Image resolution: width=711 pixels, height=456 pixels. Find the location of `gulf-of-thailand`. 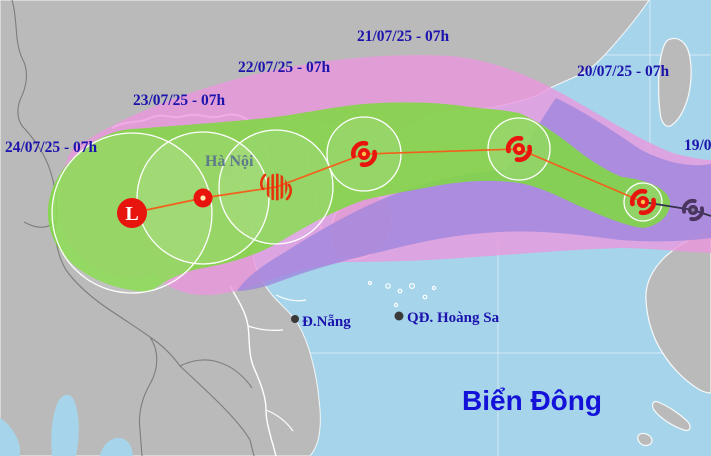

gulf-of-thailand is located at coordinates (66, 425).